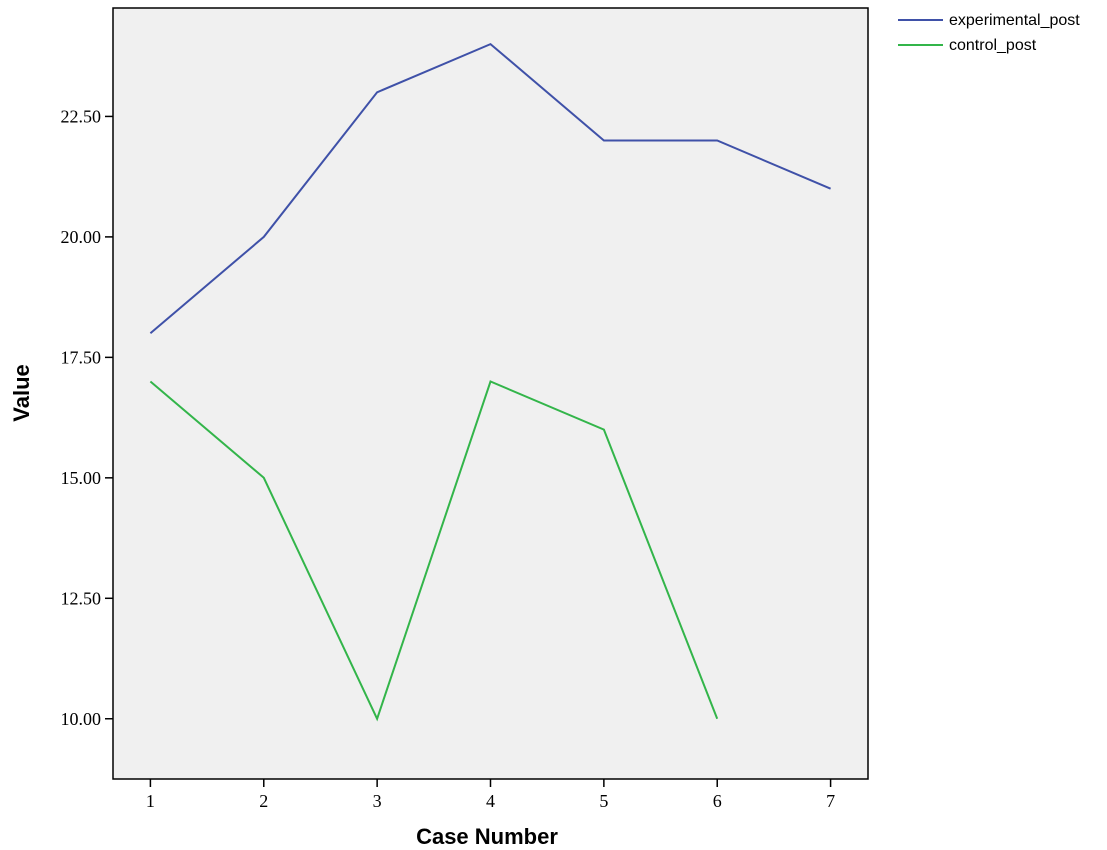 The width and height of the screenshot is (1107, 850). What do you see at coordinates (87, 417) in the screenshot?
I see `y-axis: 10.00 12.50 15.00 17.50 20.00 22.50` at bounding box center [87, 417].